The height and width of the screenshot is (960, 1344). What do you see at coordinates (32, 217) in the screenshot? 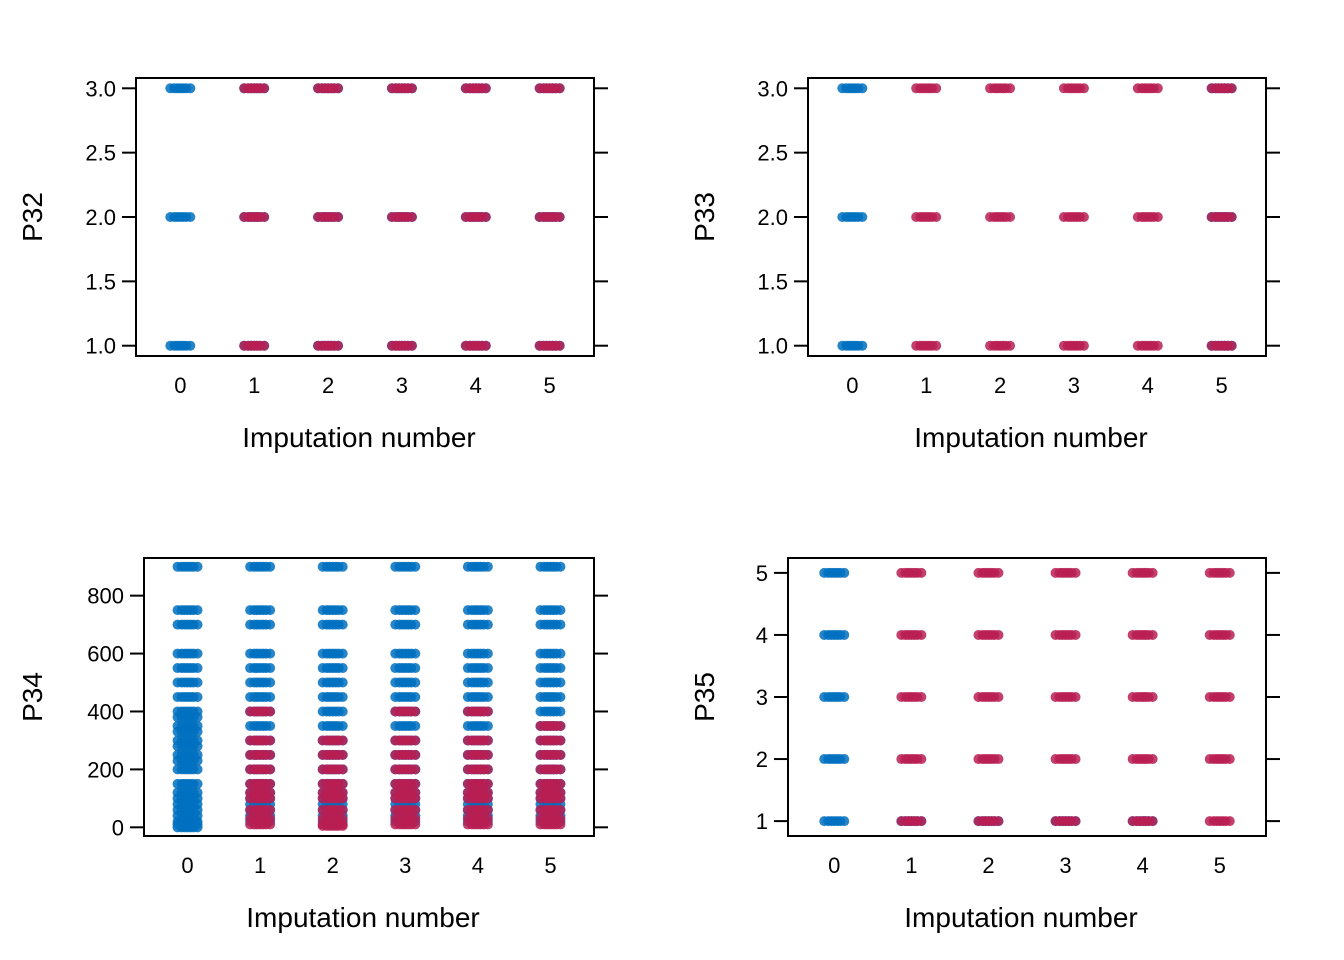
I see `y-axis-title: P32` at bounding box center [32, 217].